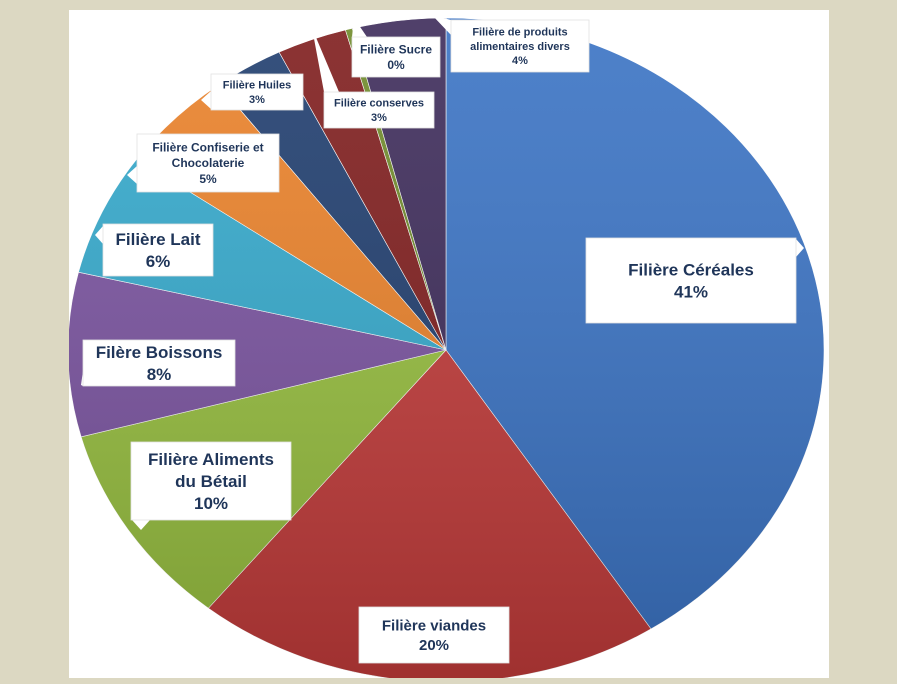 The image size is (897, 684). What do you see at coordinates (434, 626) in the screenshot?
I see `slice-name-label: Filière viandes` at bounding box center [434, 626].